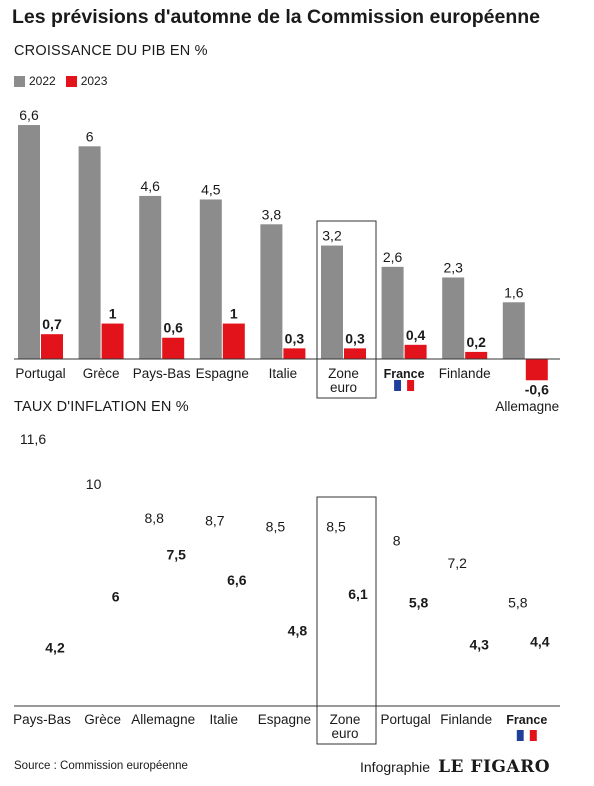 This screenshot has height=786, width=594. What do you see at coordinates (55, 647) in the screenshot?
I see `inflation-value-2023-pays-bas: 4,2` at bounding box center [55, 647].